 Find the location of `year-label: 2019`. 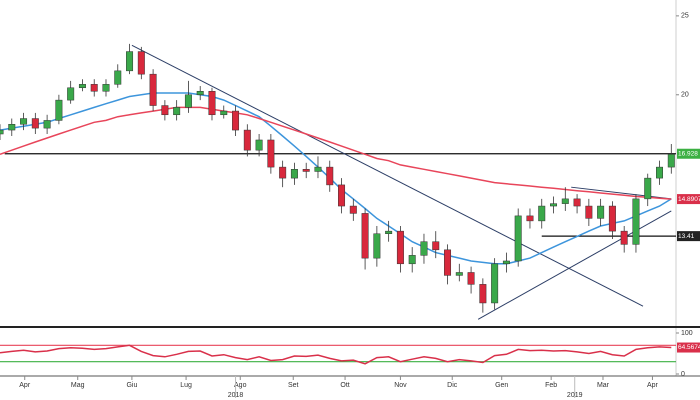

year-label: 2019 is located at coordinates (575, 395).